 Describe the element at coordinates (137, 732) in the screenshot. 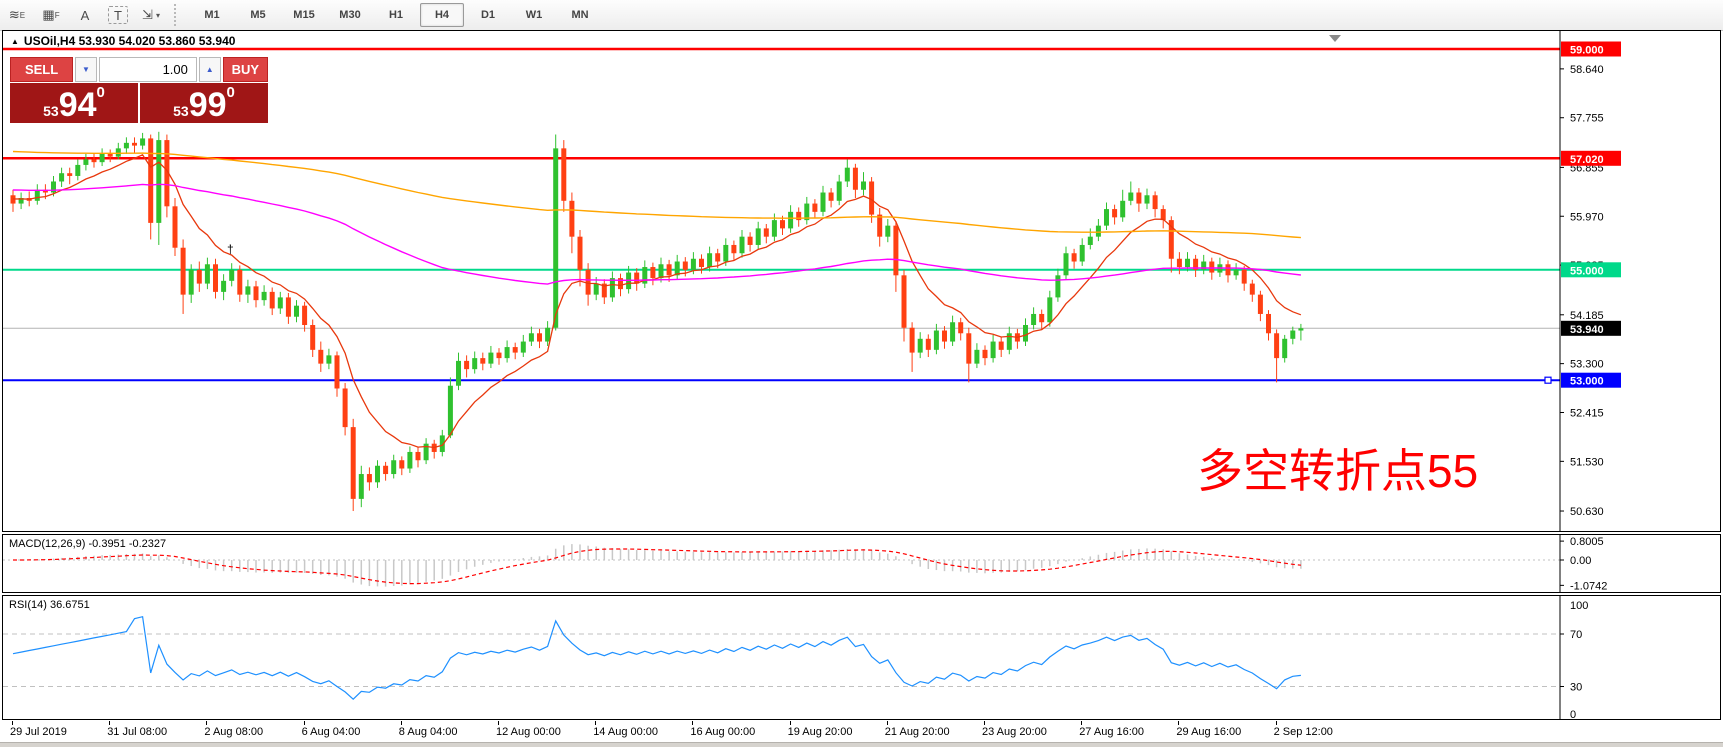

I see `date-label: 31 Jul 08:00` at that location.